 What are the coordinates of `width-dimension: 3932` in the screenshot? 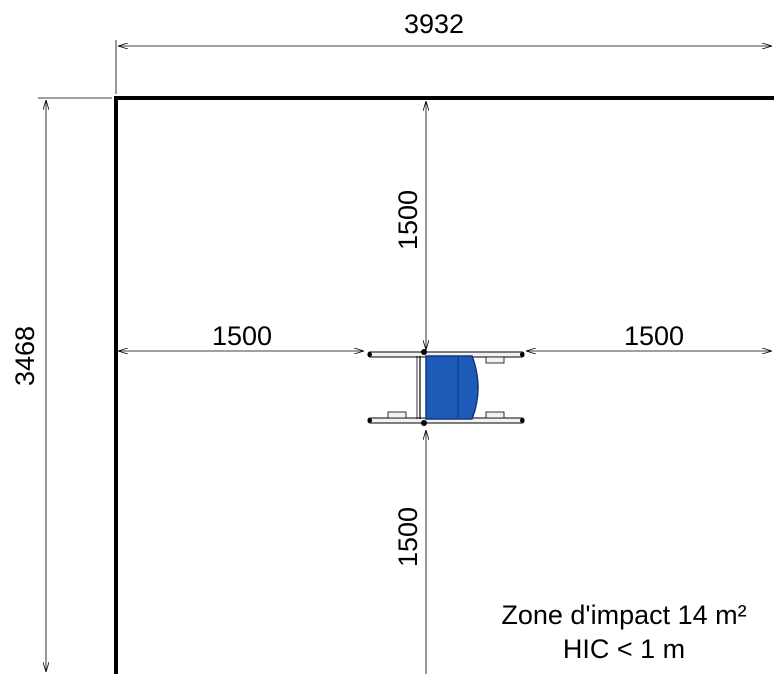 It's located at (445, 27).